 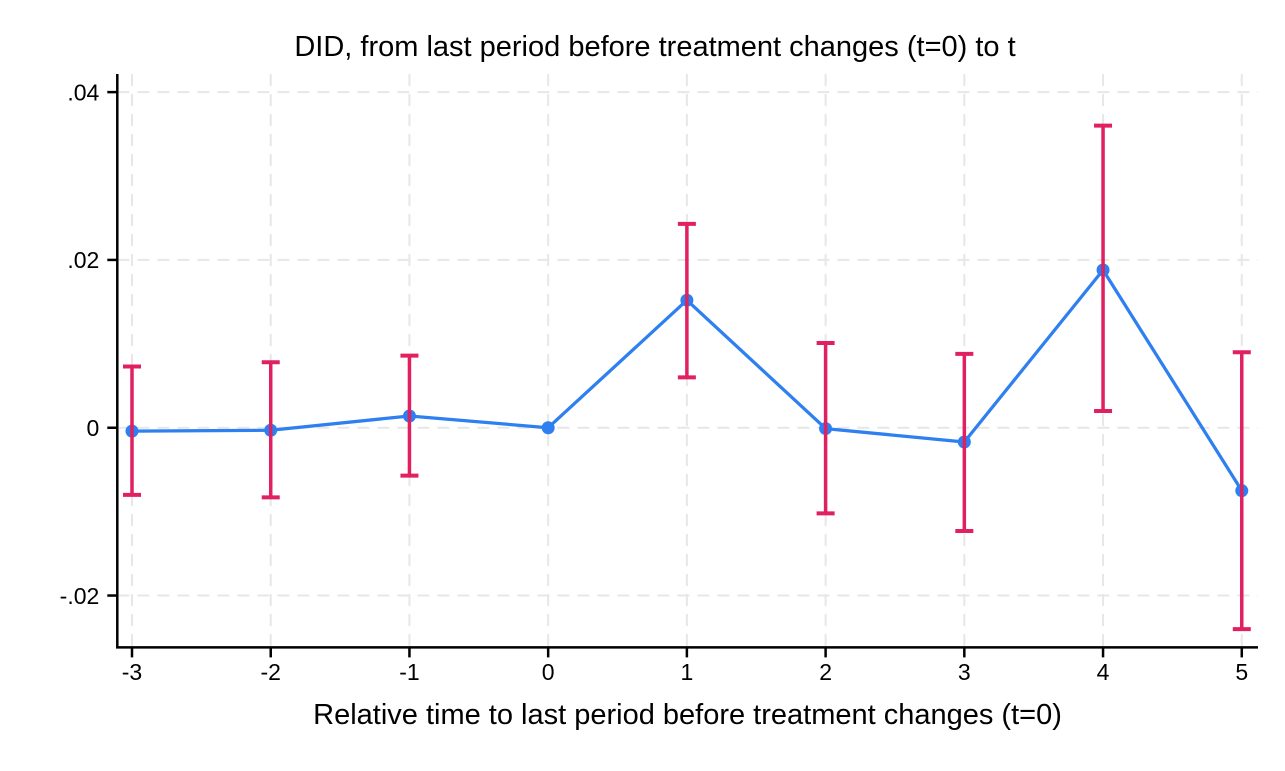 I want to click on x-tick-label: 0, so click(x=548, y=672).